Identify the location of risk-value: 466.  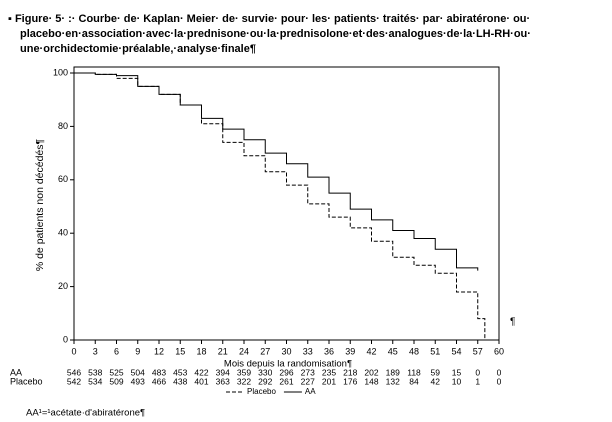
(159, 381).